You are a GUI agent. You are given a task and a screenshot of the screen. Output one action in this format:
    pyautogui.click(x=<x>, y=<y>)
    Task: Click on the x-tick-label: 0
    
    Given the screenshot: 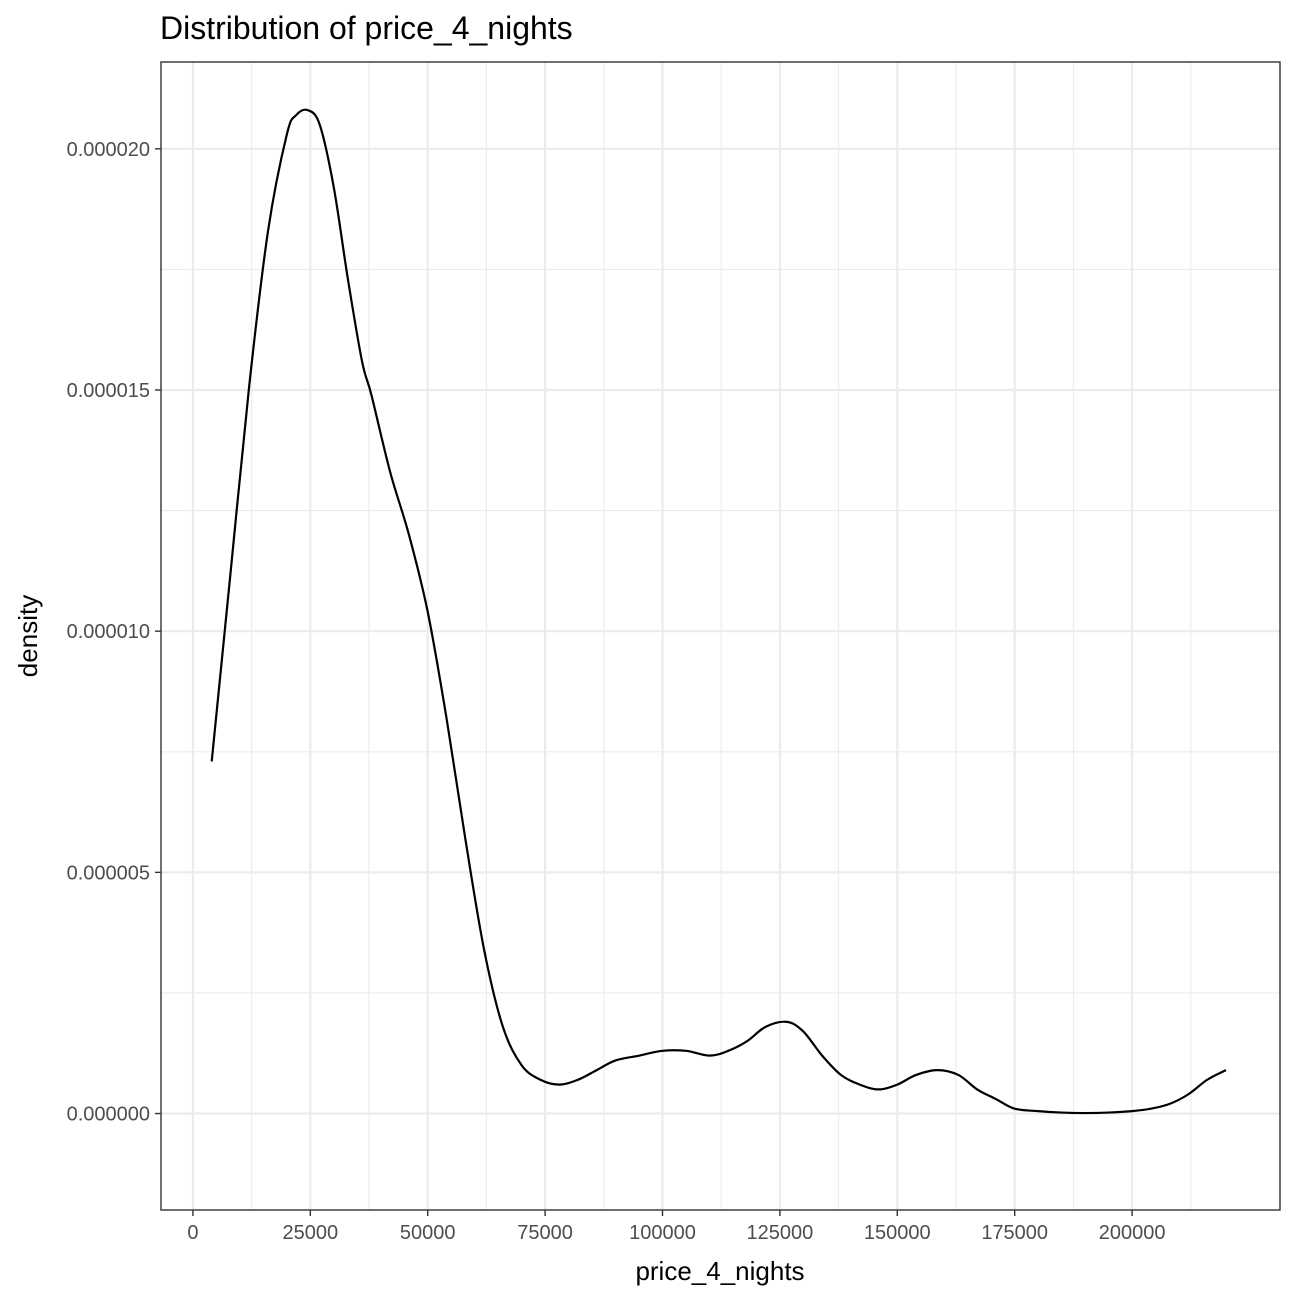 What is the action you would take?
    pyautogui.click(x=192, y=1233)
    